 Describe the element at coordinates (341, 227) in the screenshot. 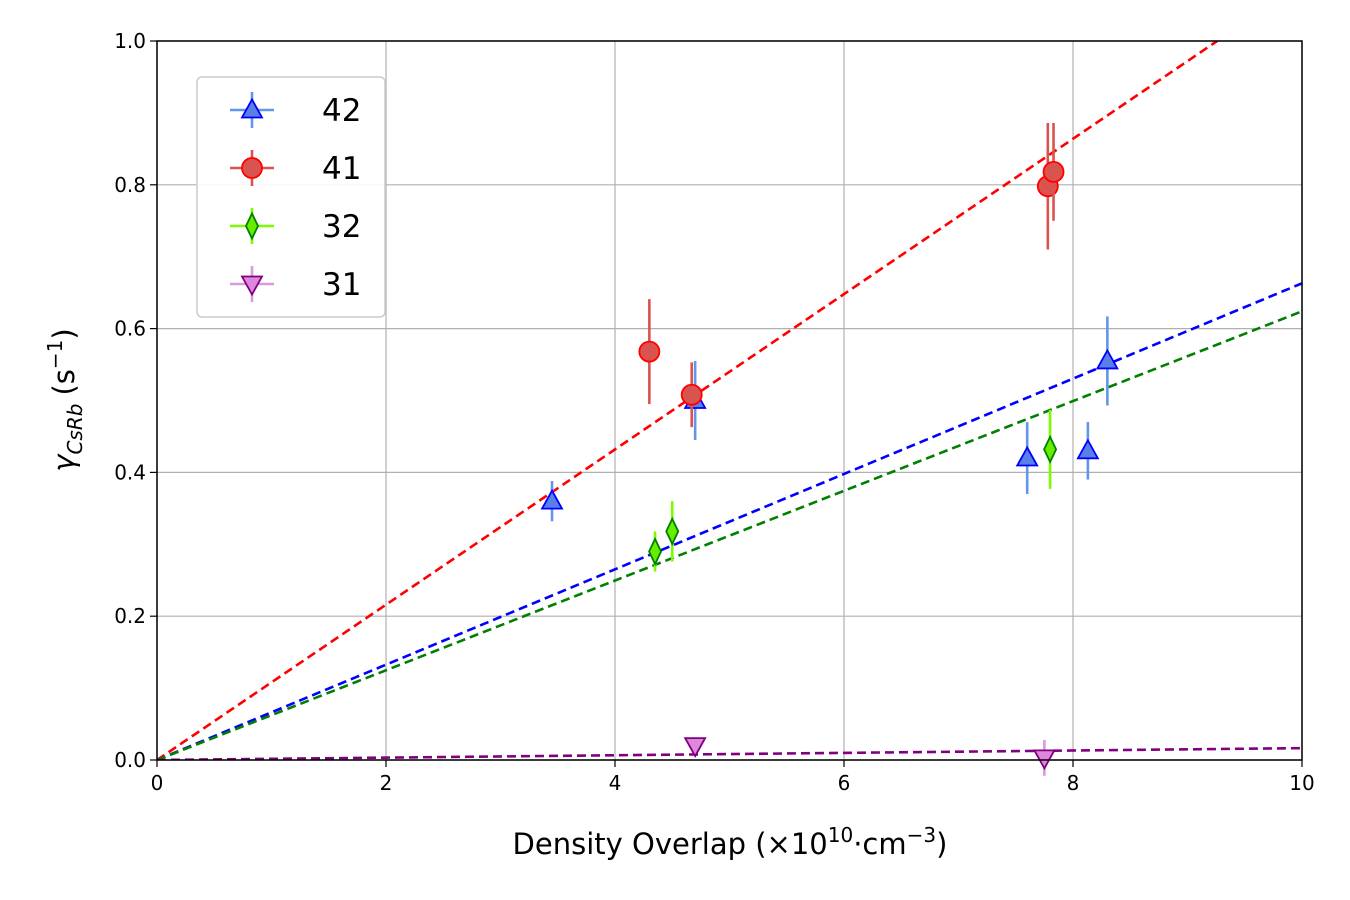

I see `legend-label-32: 32` at that location.